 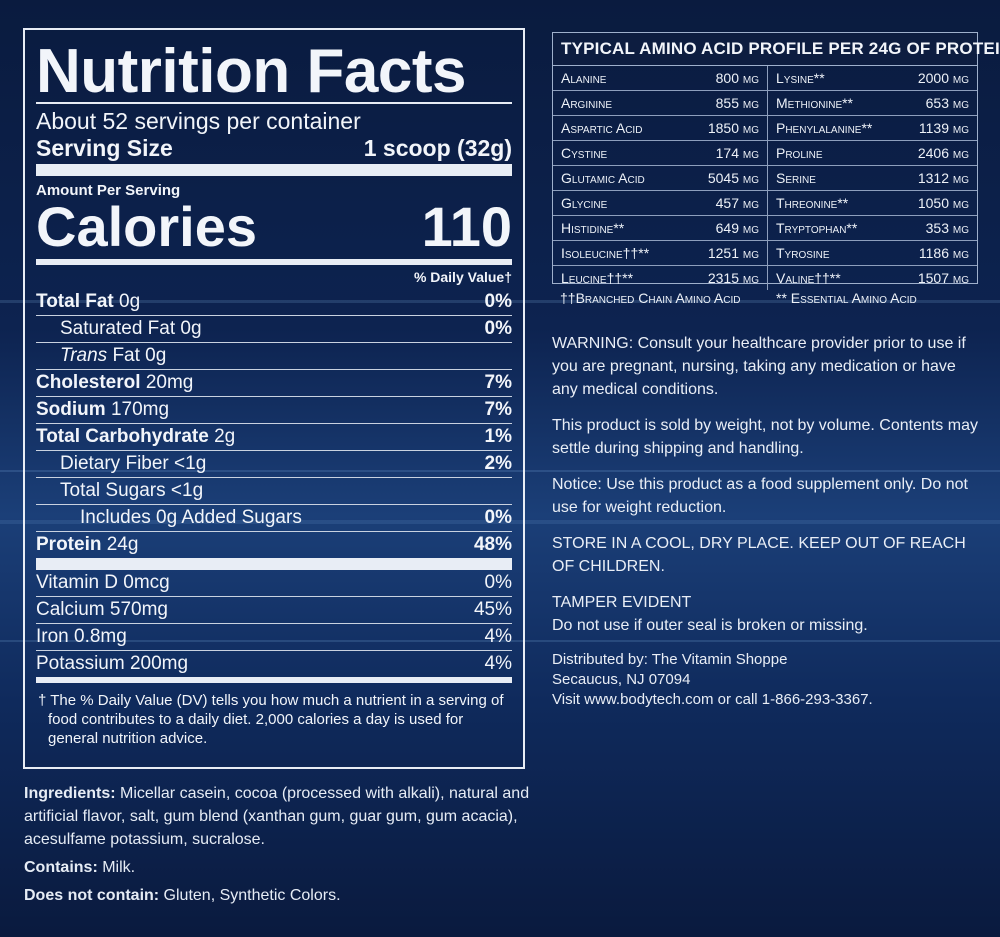 I want to click on amino-acid-amount: 1850 mg, so click(x=733, y=128).